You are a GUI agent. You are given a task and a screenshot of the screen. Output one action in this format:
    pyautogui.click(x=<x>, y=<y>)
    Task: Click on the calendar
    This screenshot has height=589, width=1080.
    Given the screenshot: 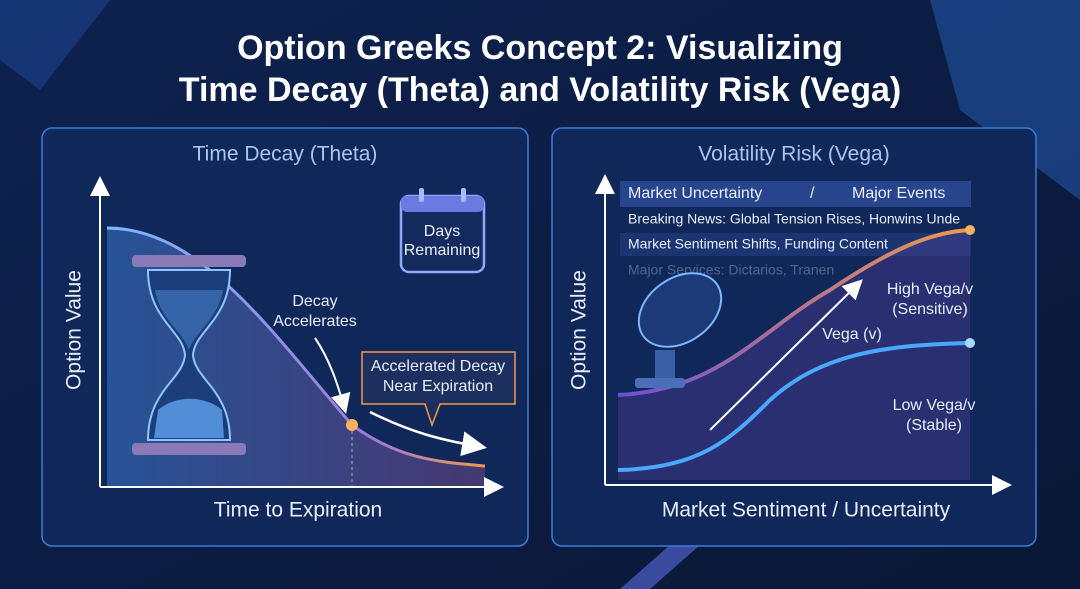 What is the action you would take?
    pyautogui.click(x=442, y=231)
    